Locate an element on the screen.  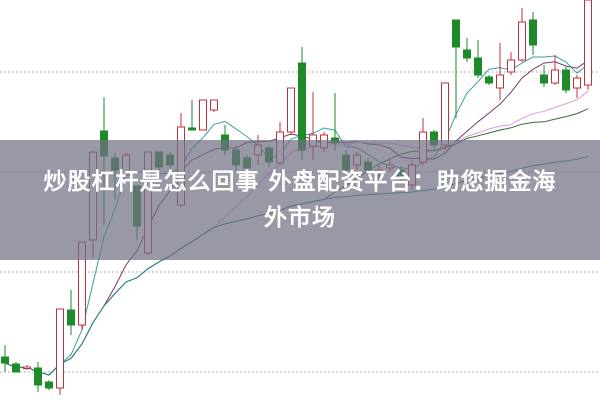
title-line-1: 炒股杠杆是怎么回事 外盘配资平台：助您掘金海 is located at coordinates (300, 182).